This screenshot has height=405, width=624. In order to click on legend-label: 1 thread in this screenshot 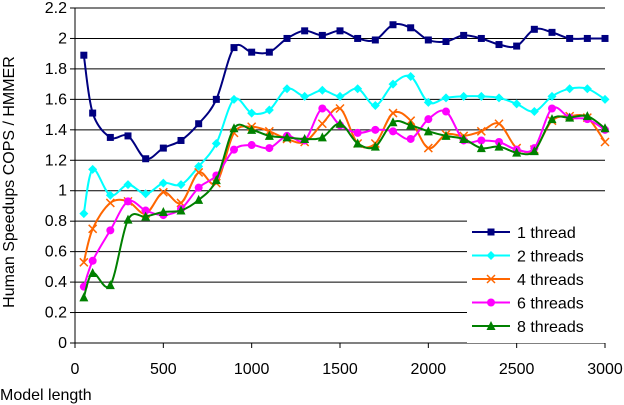, I will do `click(546, 233)`.